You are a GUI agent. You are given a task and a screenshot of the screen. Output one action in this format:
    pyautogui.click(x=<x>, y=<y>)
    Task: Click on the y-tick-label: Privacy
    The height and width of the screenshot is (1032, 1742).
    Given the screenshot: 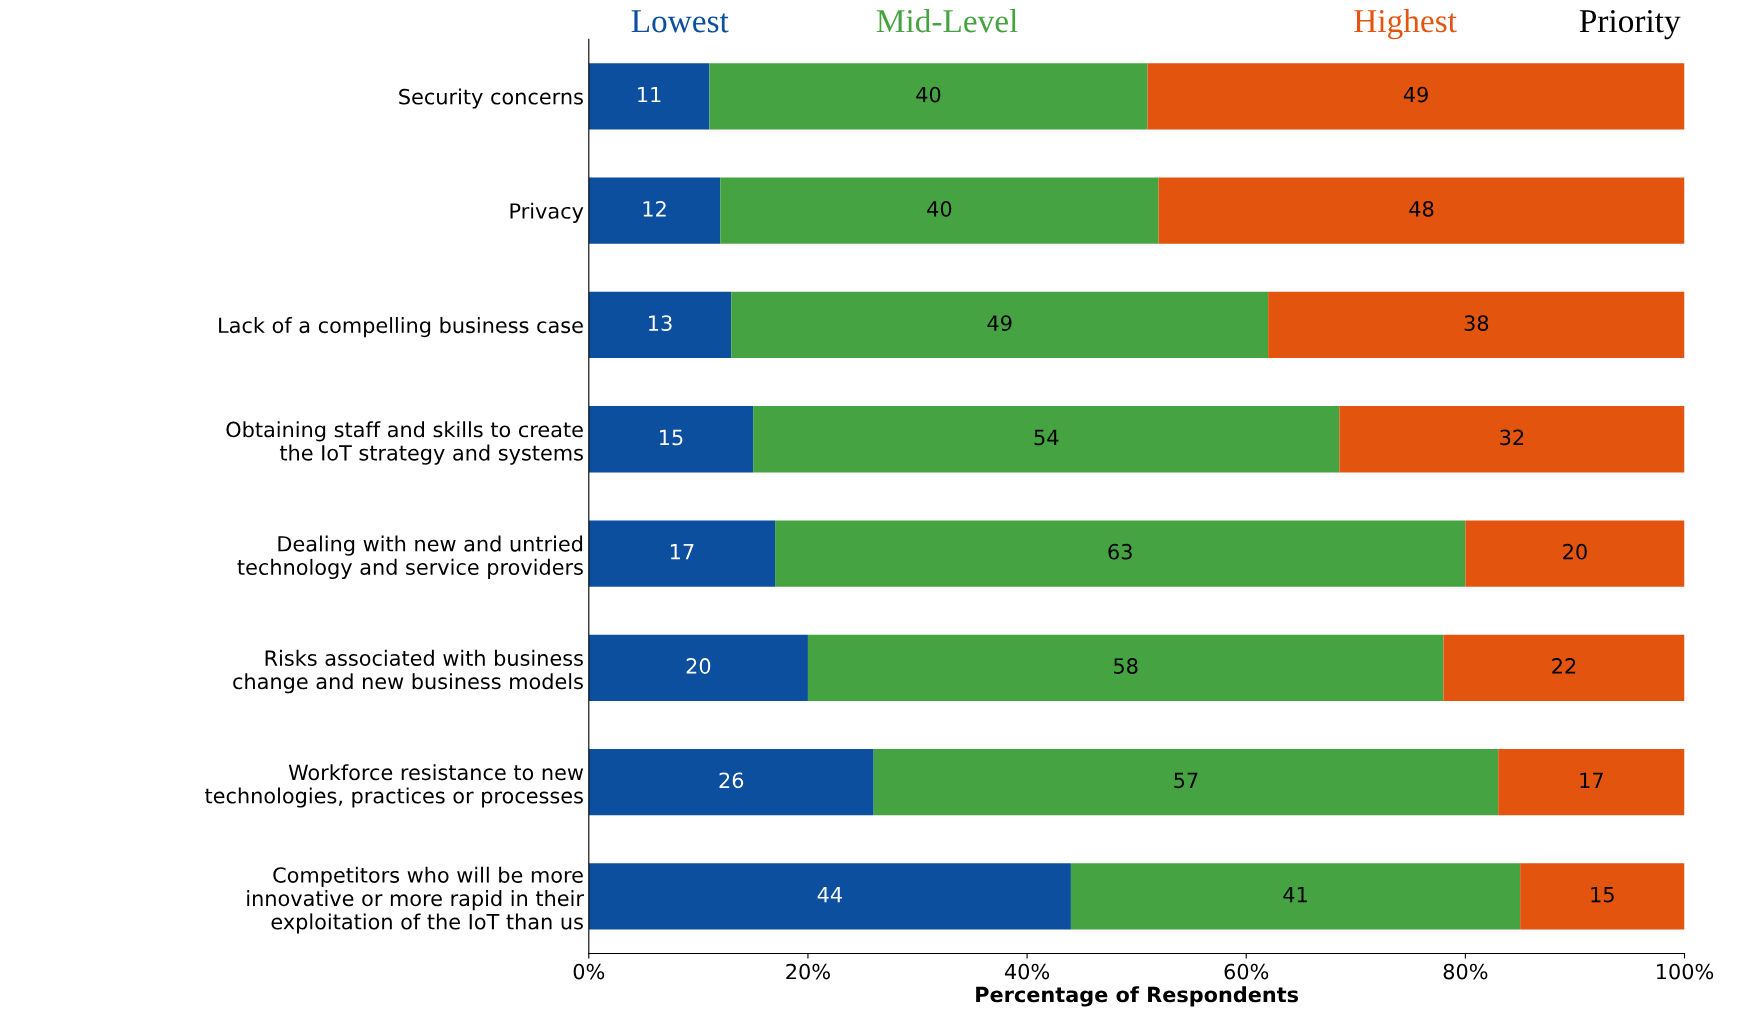 What is the action you would take?
    pyautogui.click(x=547, y=212)
    